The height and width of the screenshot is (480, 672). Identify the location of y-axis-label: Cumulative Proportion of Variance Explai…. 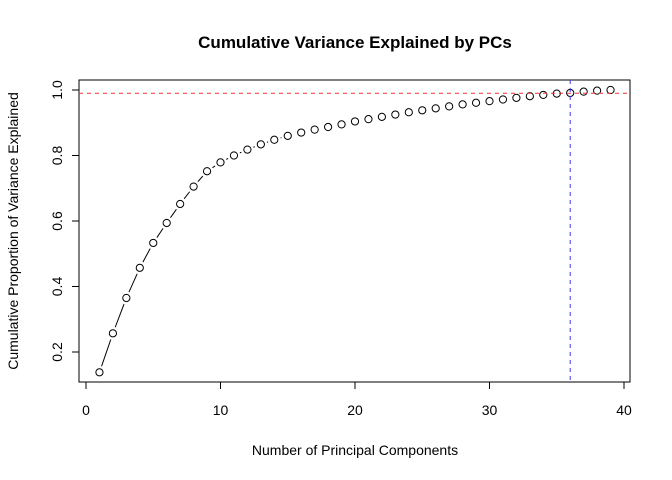
(13, 231).